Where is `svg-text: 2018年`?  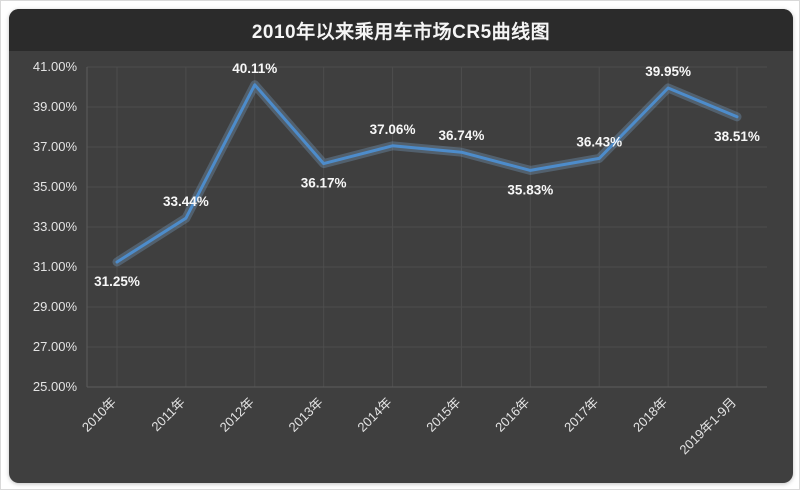
svg-text: 2018年 is located at coordinates (650, 415).